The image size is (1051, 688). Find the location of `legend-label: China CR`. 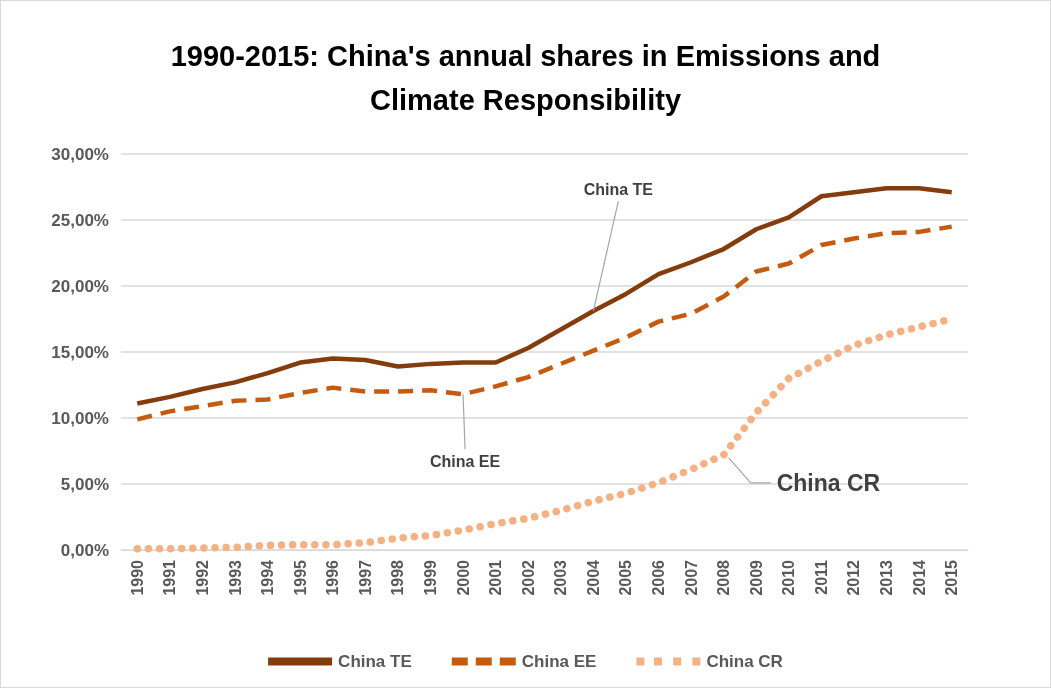

legend-label: China CR is located at coordinates (744, 661).